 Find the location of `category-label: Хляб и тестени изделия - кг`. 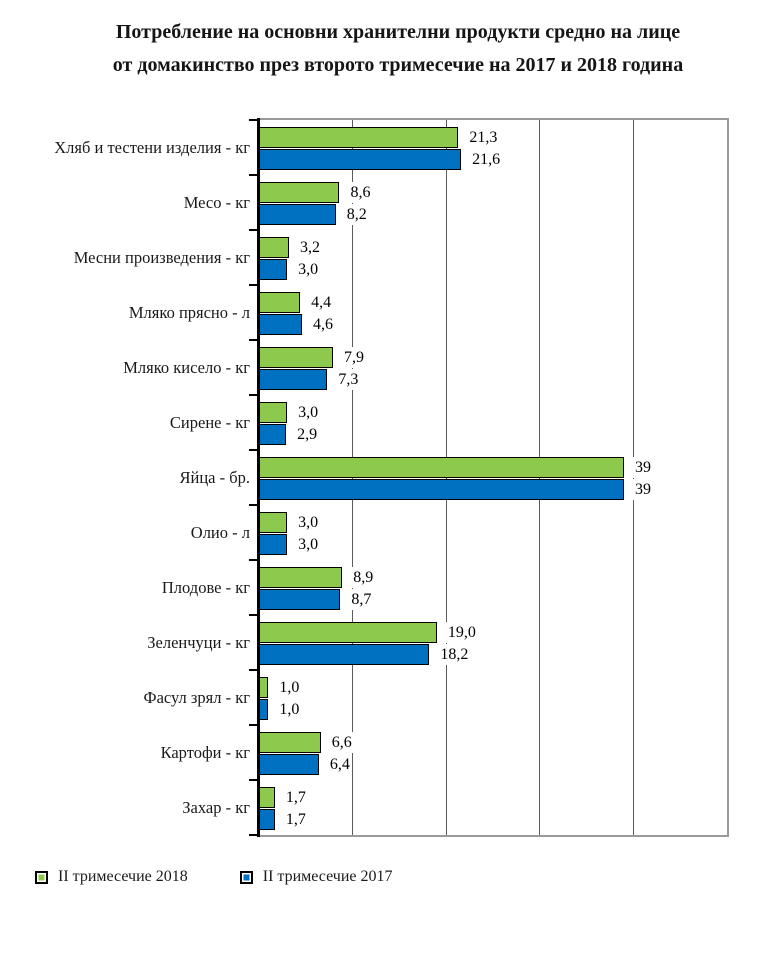

category-label: Хляб и тестени изделия - кг is located at coordinates (152, 147).